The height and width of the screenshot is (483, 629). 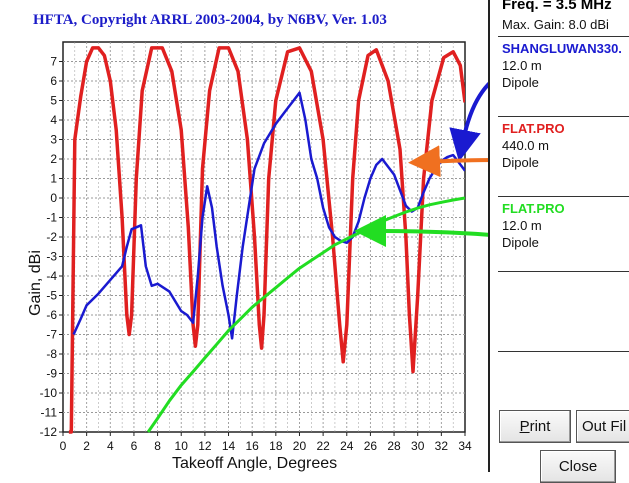 What do you see at coordinates (49, 393) in the screenshot?
I see `y-tick-label: -10` at bounding box center [49, 393].